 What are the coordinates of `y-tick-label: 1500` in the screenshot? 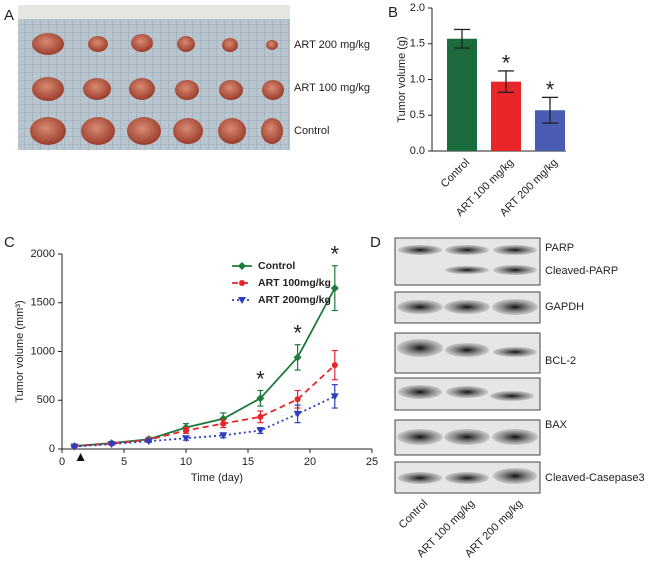 It's located at (43, 303).